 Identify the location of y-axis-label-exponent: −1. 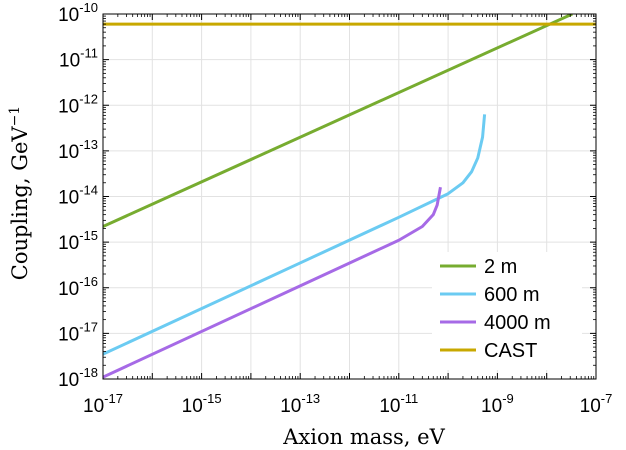
(15, 116).